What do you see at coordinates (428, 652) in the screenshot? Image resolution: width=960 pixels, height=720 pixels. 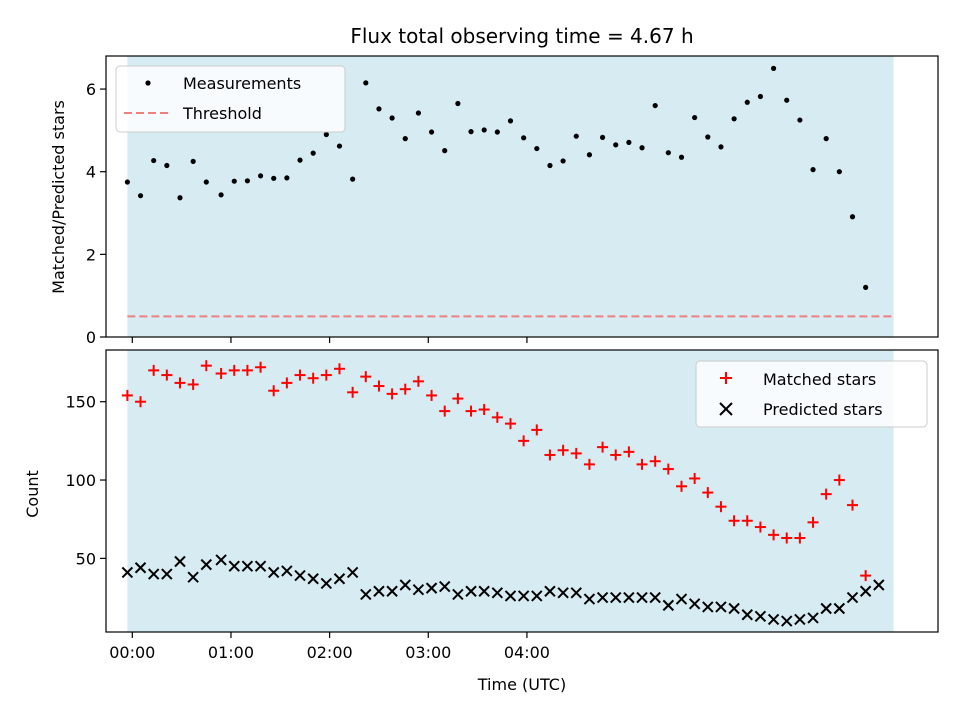 I see `bottom-xtick-label: 03:00` at bounding box center [428, 652].